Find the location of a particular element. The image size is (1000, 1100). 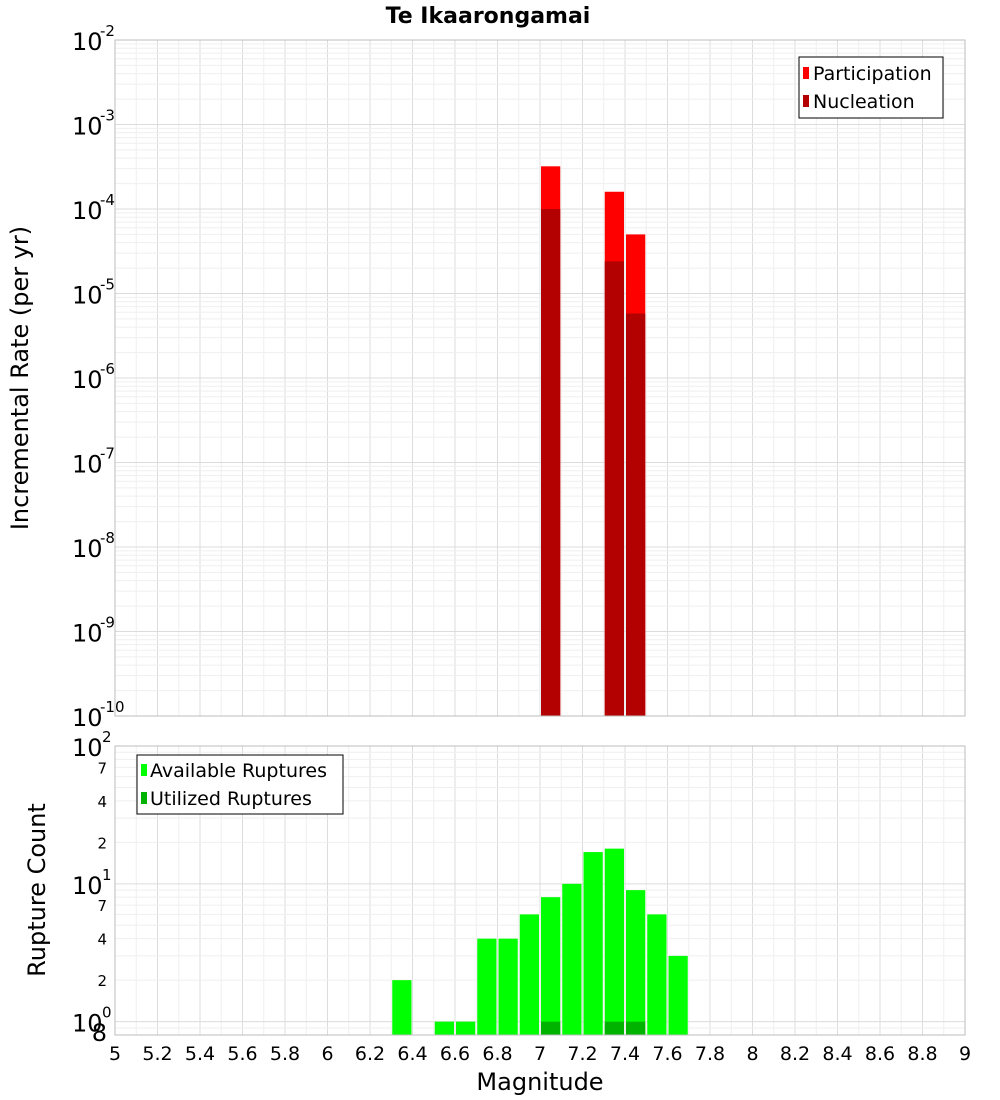

bottom-y-major-tick: 10 2 is located at coordinates (92, 745).